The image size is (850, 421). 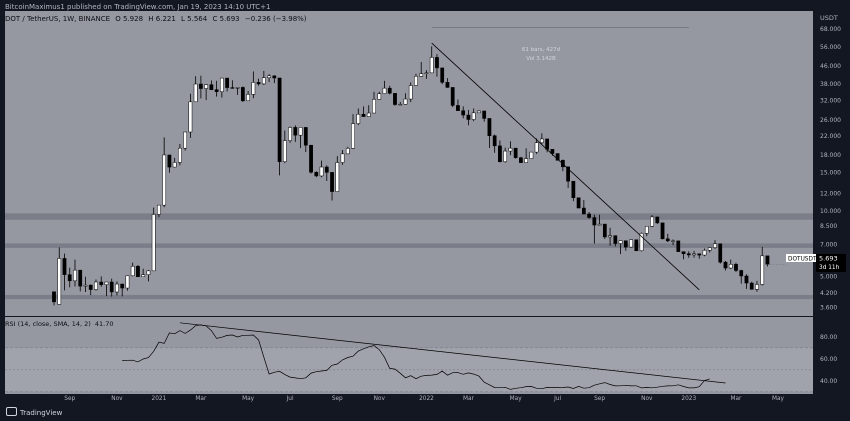 I want to click on price-tick-label: 3.600, so click(x=828, y=308).